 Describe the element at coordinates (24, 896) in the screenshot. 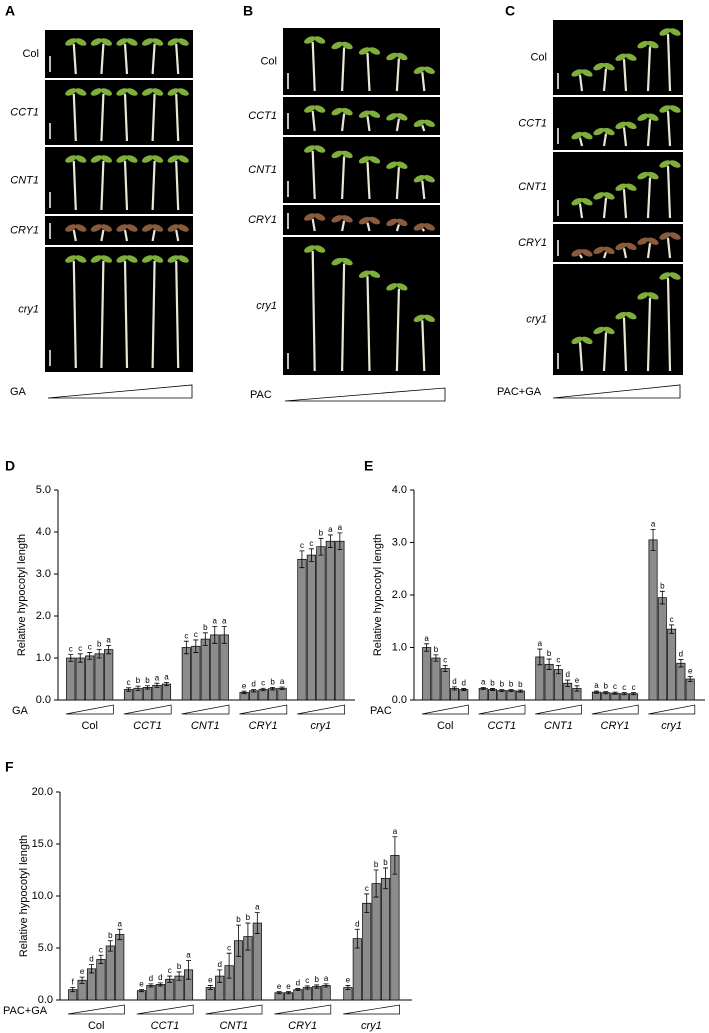

I see `y-axis-title: Relative hypocotyl length` at that location.